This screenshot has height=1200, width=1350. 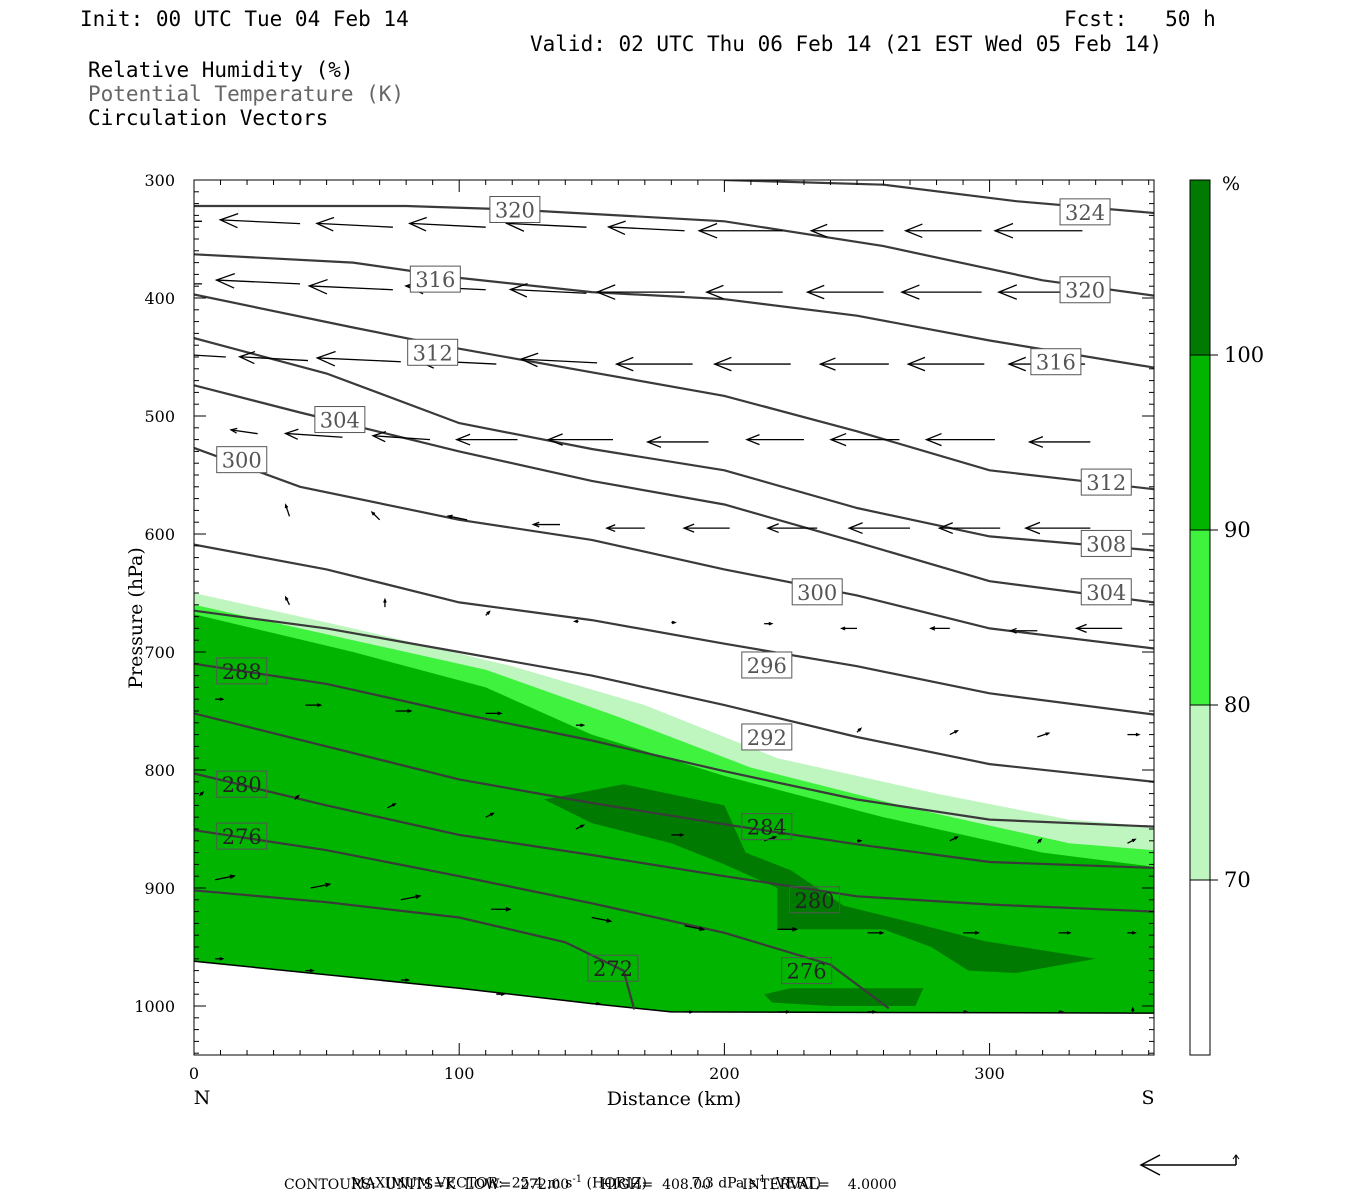 What do you see at coordinates (613, 968) in the screenshot?
I see `theta-label-272-0: 272` at bounding box center [613, 968].